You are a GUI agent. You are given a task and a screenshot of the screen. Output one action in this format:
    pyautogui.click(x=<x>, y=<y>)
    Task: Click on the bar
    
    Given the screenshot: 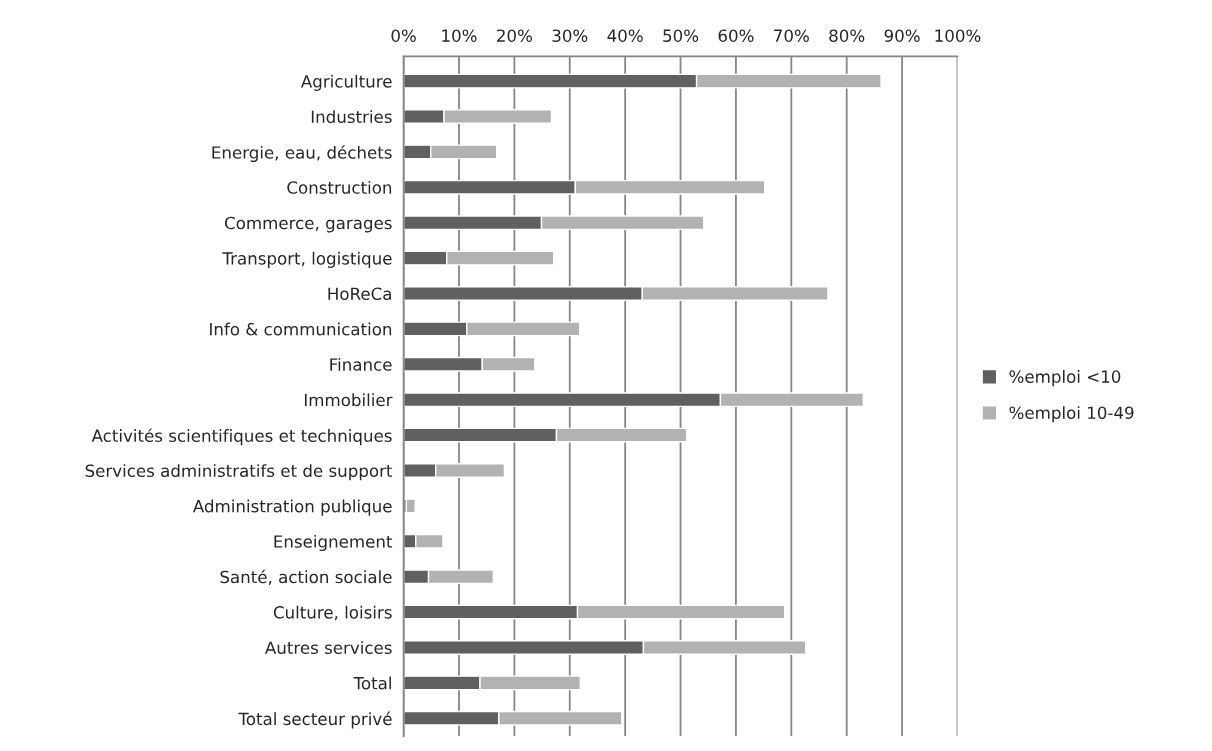 What is the action you would take?
    pyautogui.click(x=410, y=506)
    